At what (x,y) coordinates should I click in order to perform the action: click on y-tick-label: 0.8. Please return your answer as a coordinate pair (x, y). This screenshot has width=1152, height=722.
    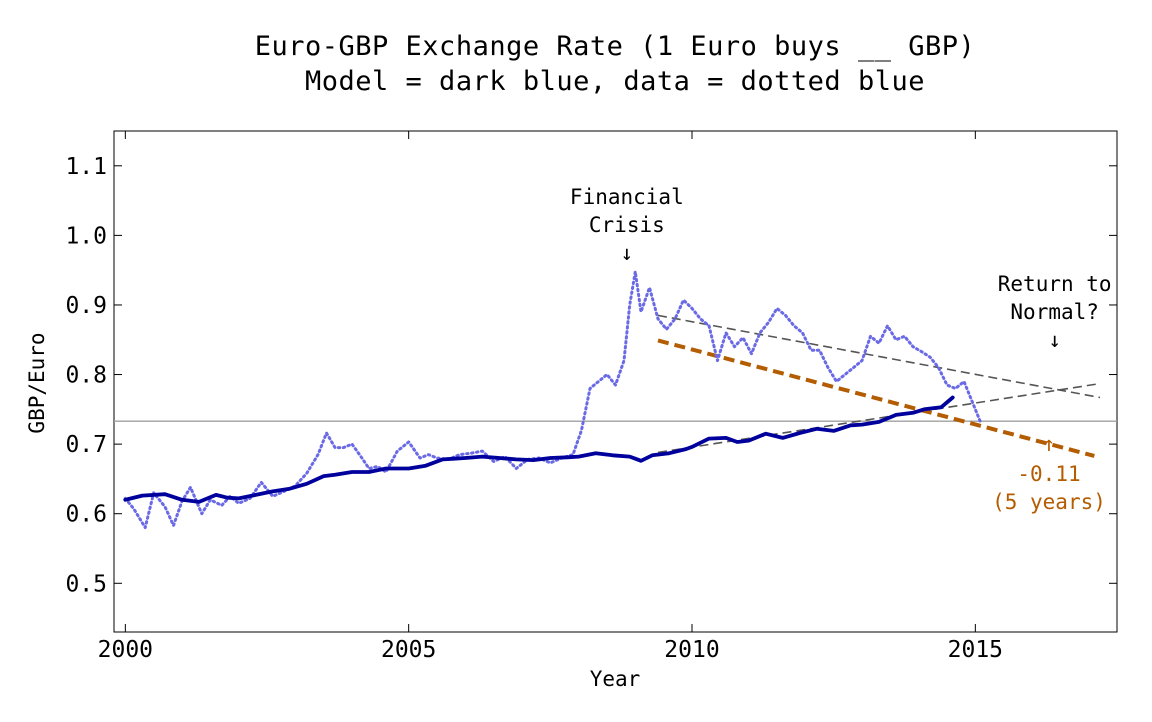
    Looking at the image, I should click on (86, 376).